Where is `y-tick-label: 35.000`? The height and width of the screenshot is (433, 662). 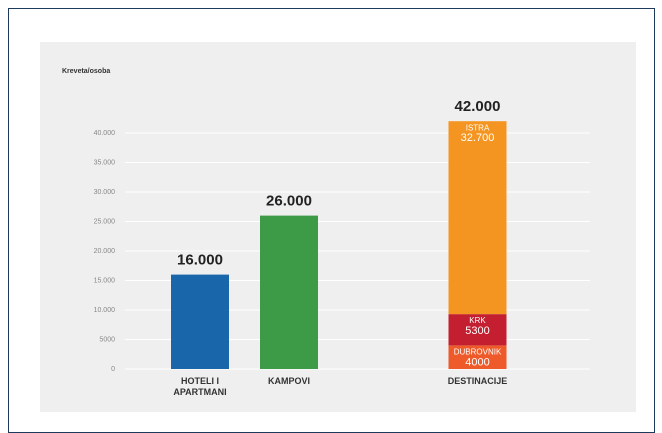 y-tick-label: 35.000 is located at coordinates (105, 162).